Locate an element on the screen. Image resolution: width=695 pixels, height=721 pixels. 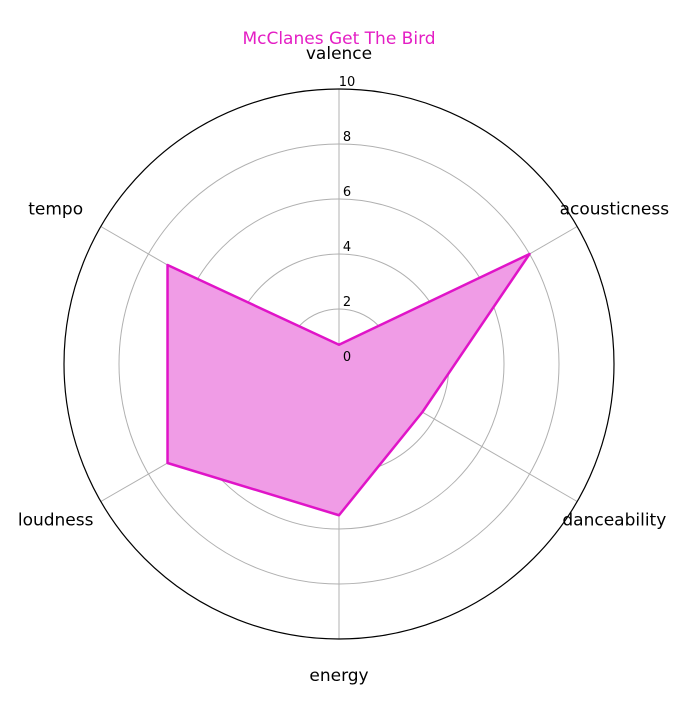
tick-label-4: 4 is located at coordinates (347, 247).